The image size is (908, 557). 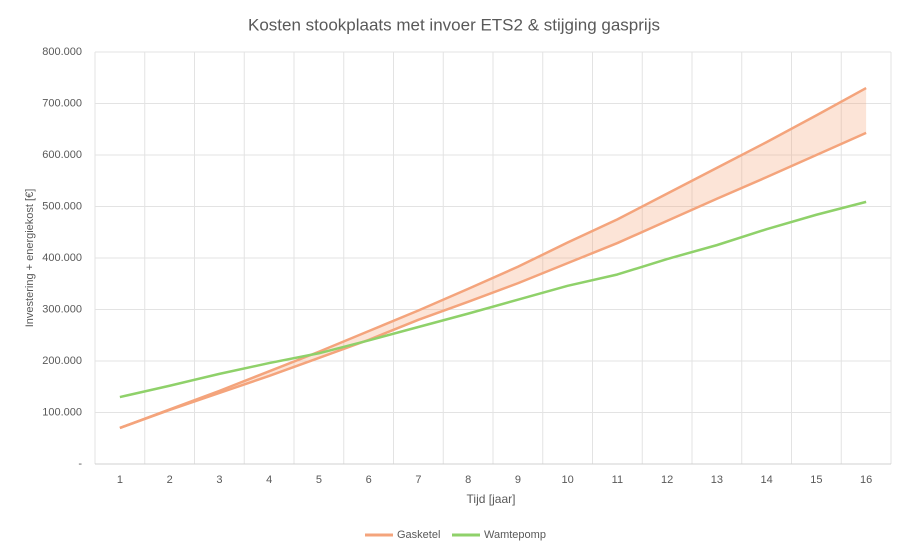 What do you see at coordinates (515, 535) in the screenshot?
I see `legend-label: Wamtepomp` at bounding box center [515, 535].